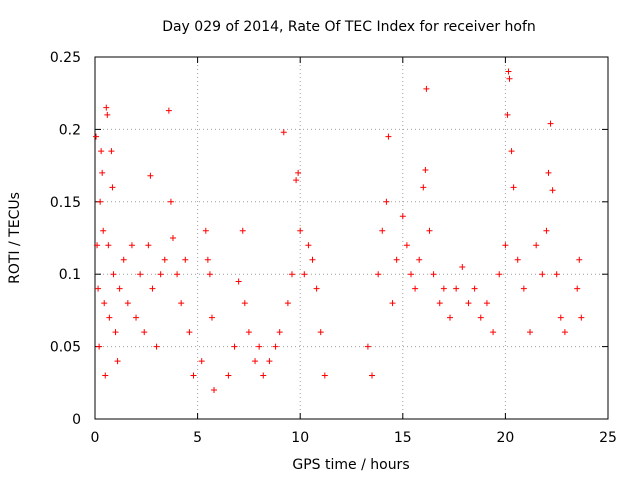  I want to click on x-tick-label: 10, so click(300, 438).